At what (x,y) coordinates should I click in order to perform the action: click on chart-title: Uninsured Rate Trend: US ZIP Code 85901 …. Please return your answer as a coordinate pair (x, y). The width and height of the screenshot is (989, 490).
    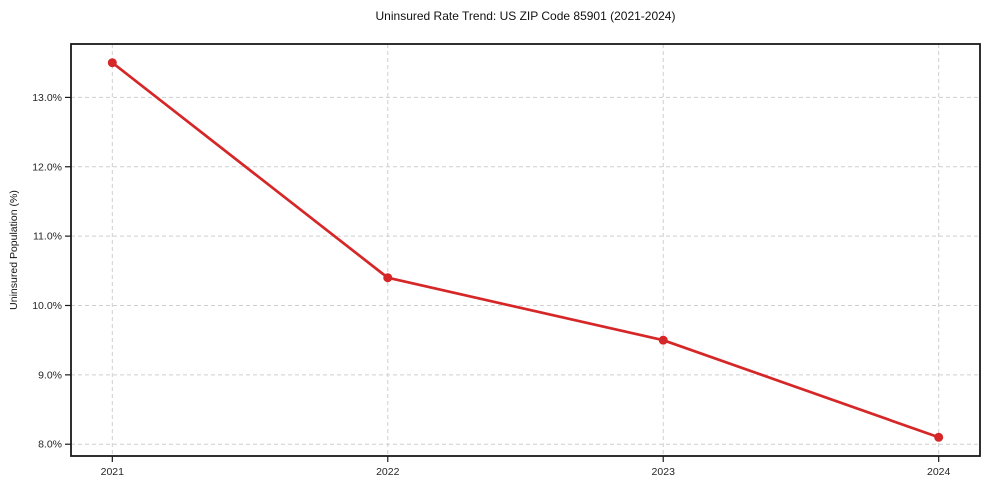
    Looking at the image, I should click on (525, 16).